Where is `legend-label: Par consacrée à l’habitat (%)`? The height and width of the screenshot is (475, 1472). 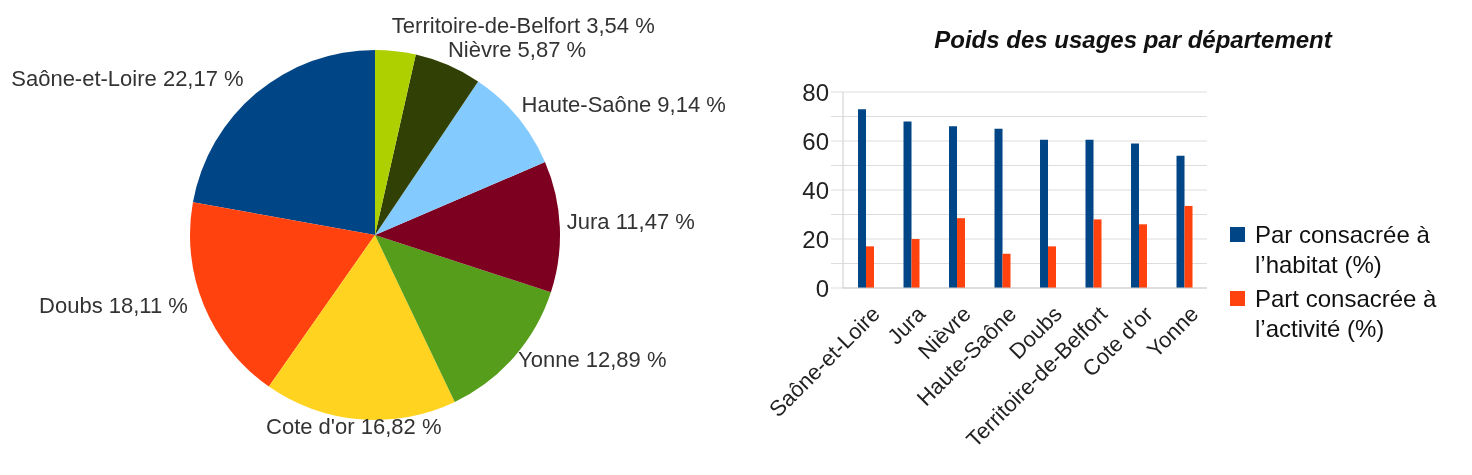
legend-label: Par consacrée à l’habitat (%) is located at coordinates (1343, 250).